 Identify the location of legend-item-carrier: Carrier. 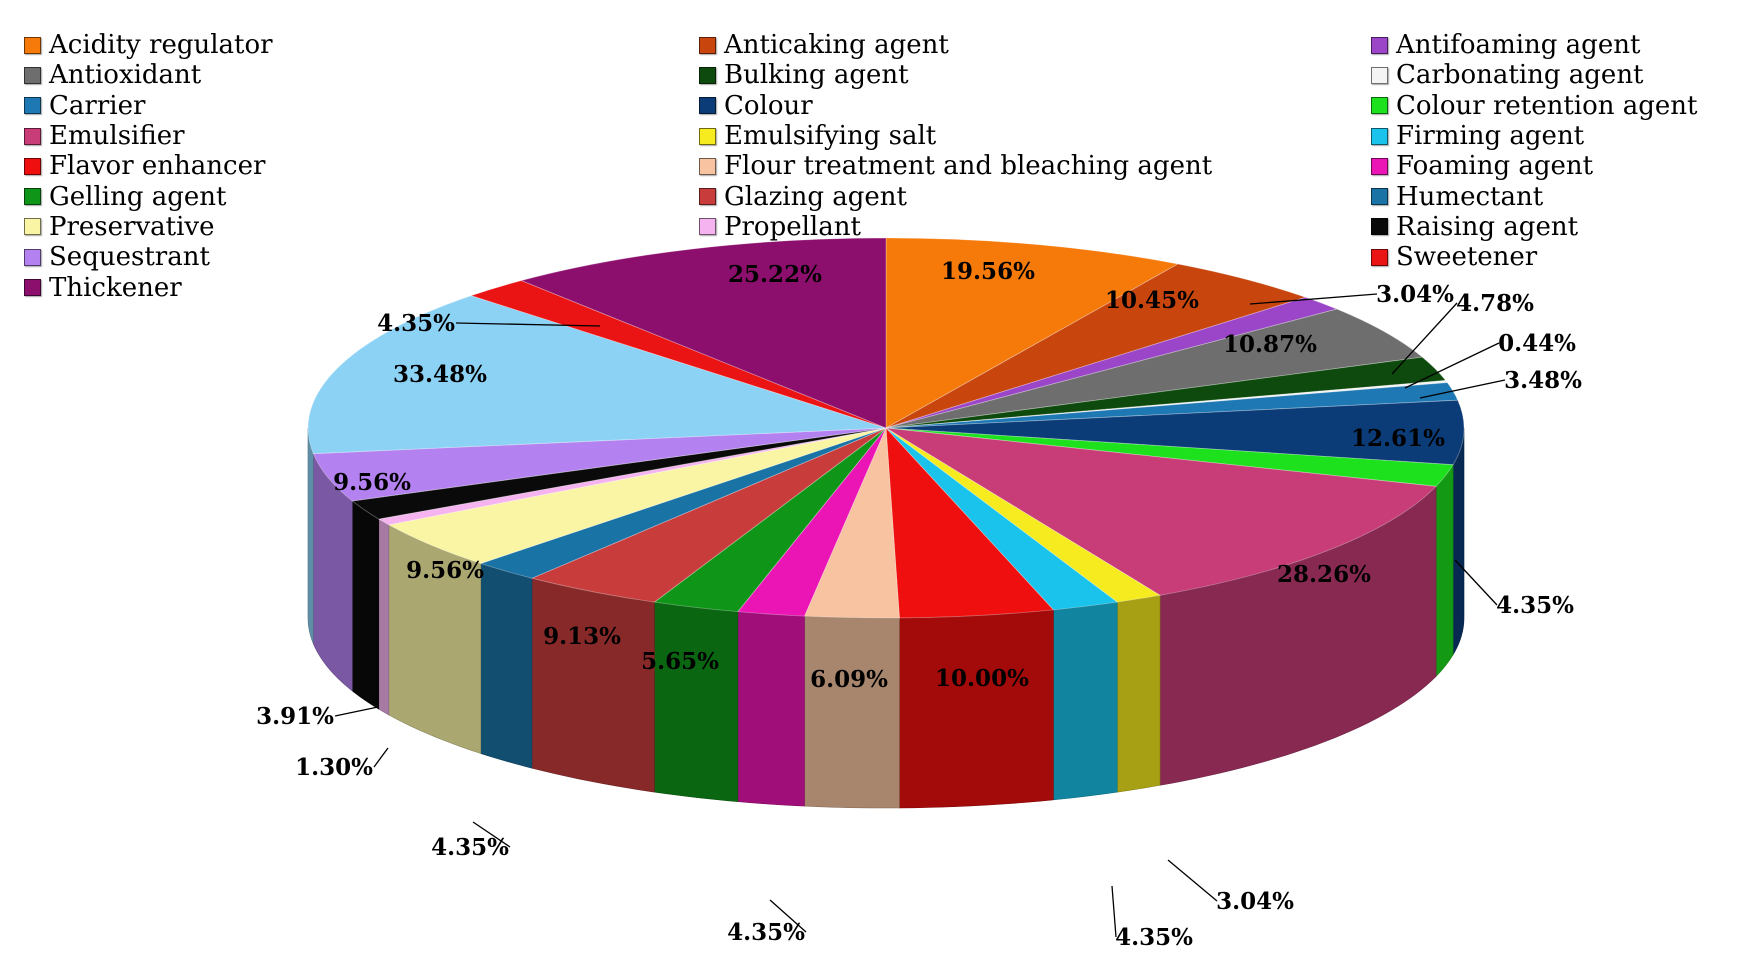
(361, 106).